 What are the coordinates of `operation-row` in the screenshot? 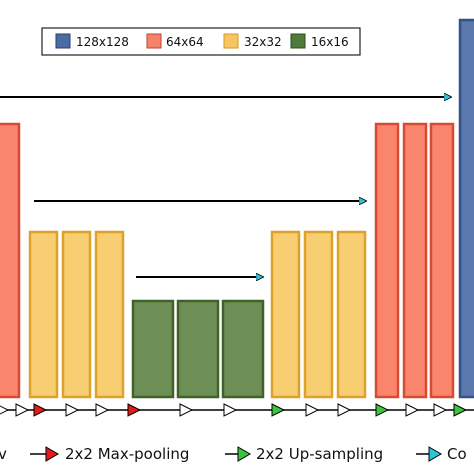 It's located at (237, 410).